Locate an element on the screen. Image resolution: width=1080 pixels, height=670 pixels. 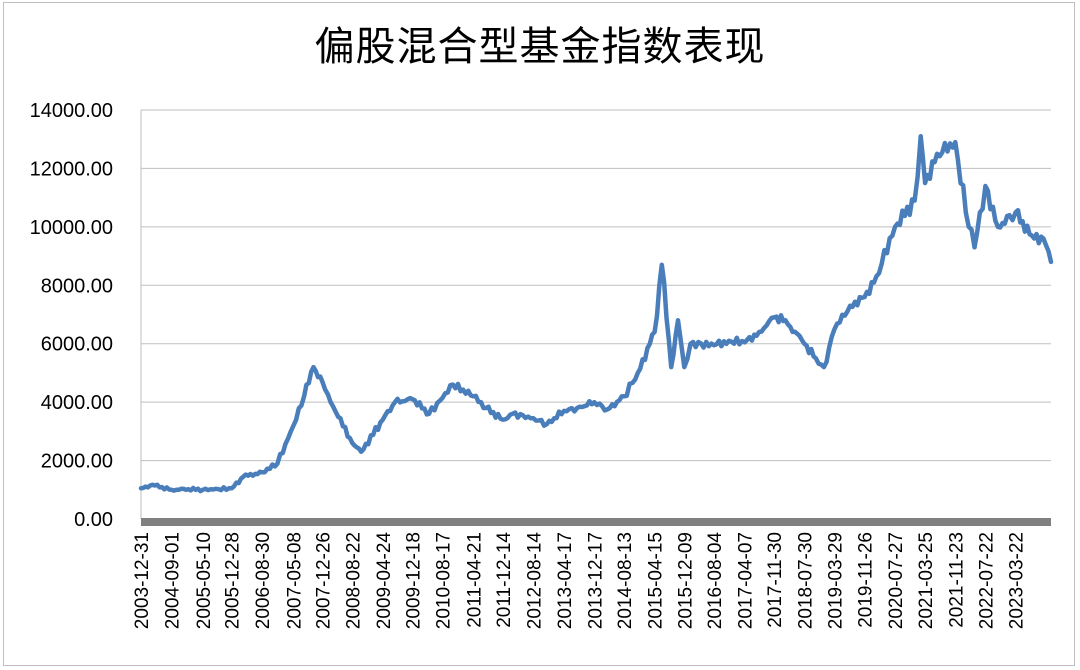
y-tick-label: 2000.00 is located at coordinates (77, 462).